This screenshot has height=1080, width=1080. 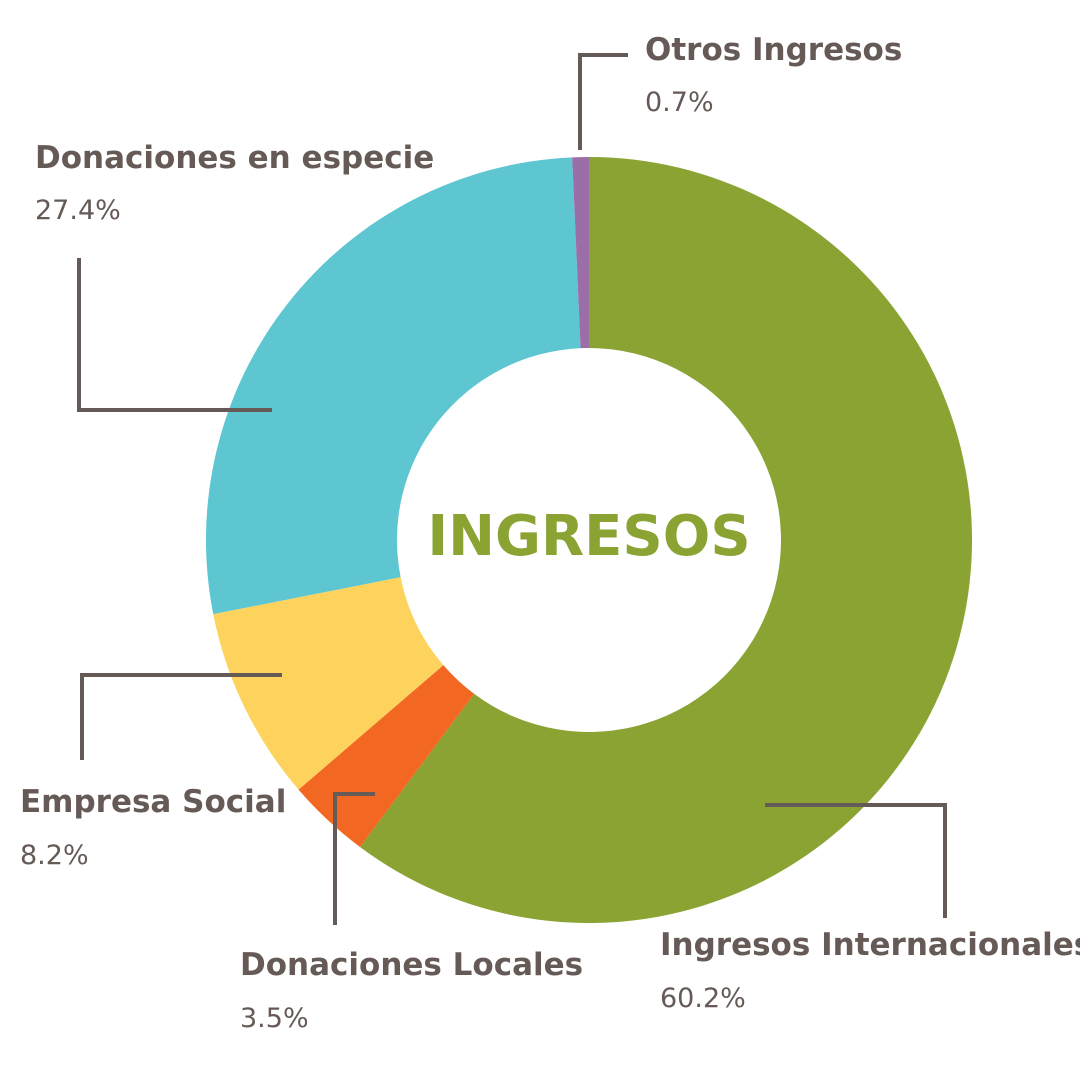 What do you see at coordinates (393, 386) in the screenshot?
I see `slice-donaciones-en-especie` at bounding box center [393, 386].